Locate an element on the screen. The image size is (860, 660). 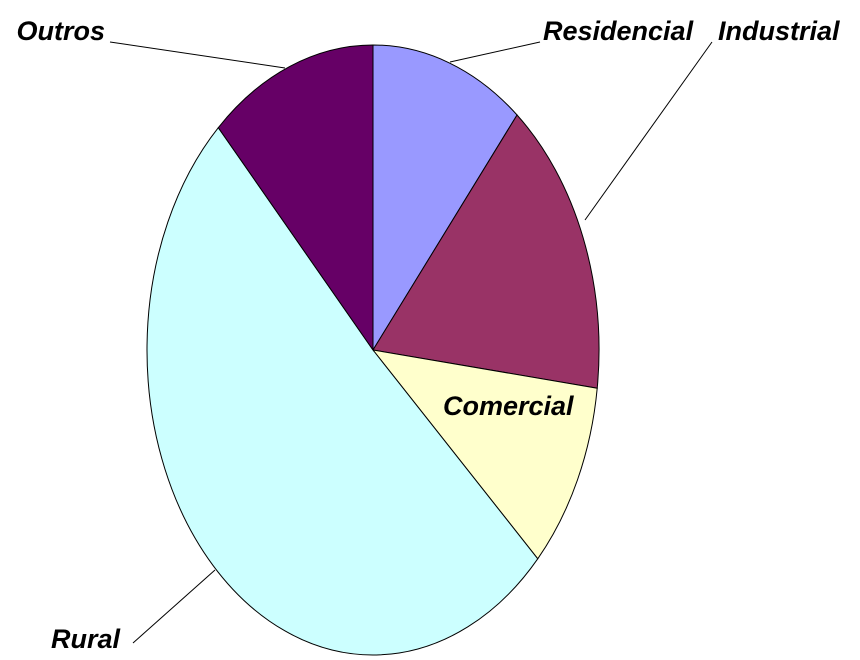
slice-label: Residencial is located at coordinates (618, 31).